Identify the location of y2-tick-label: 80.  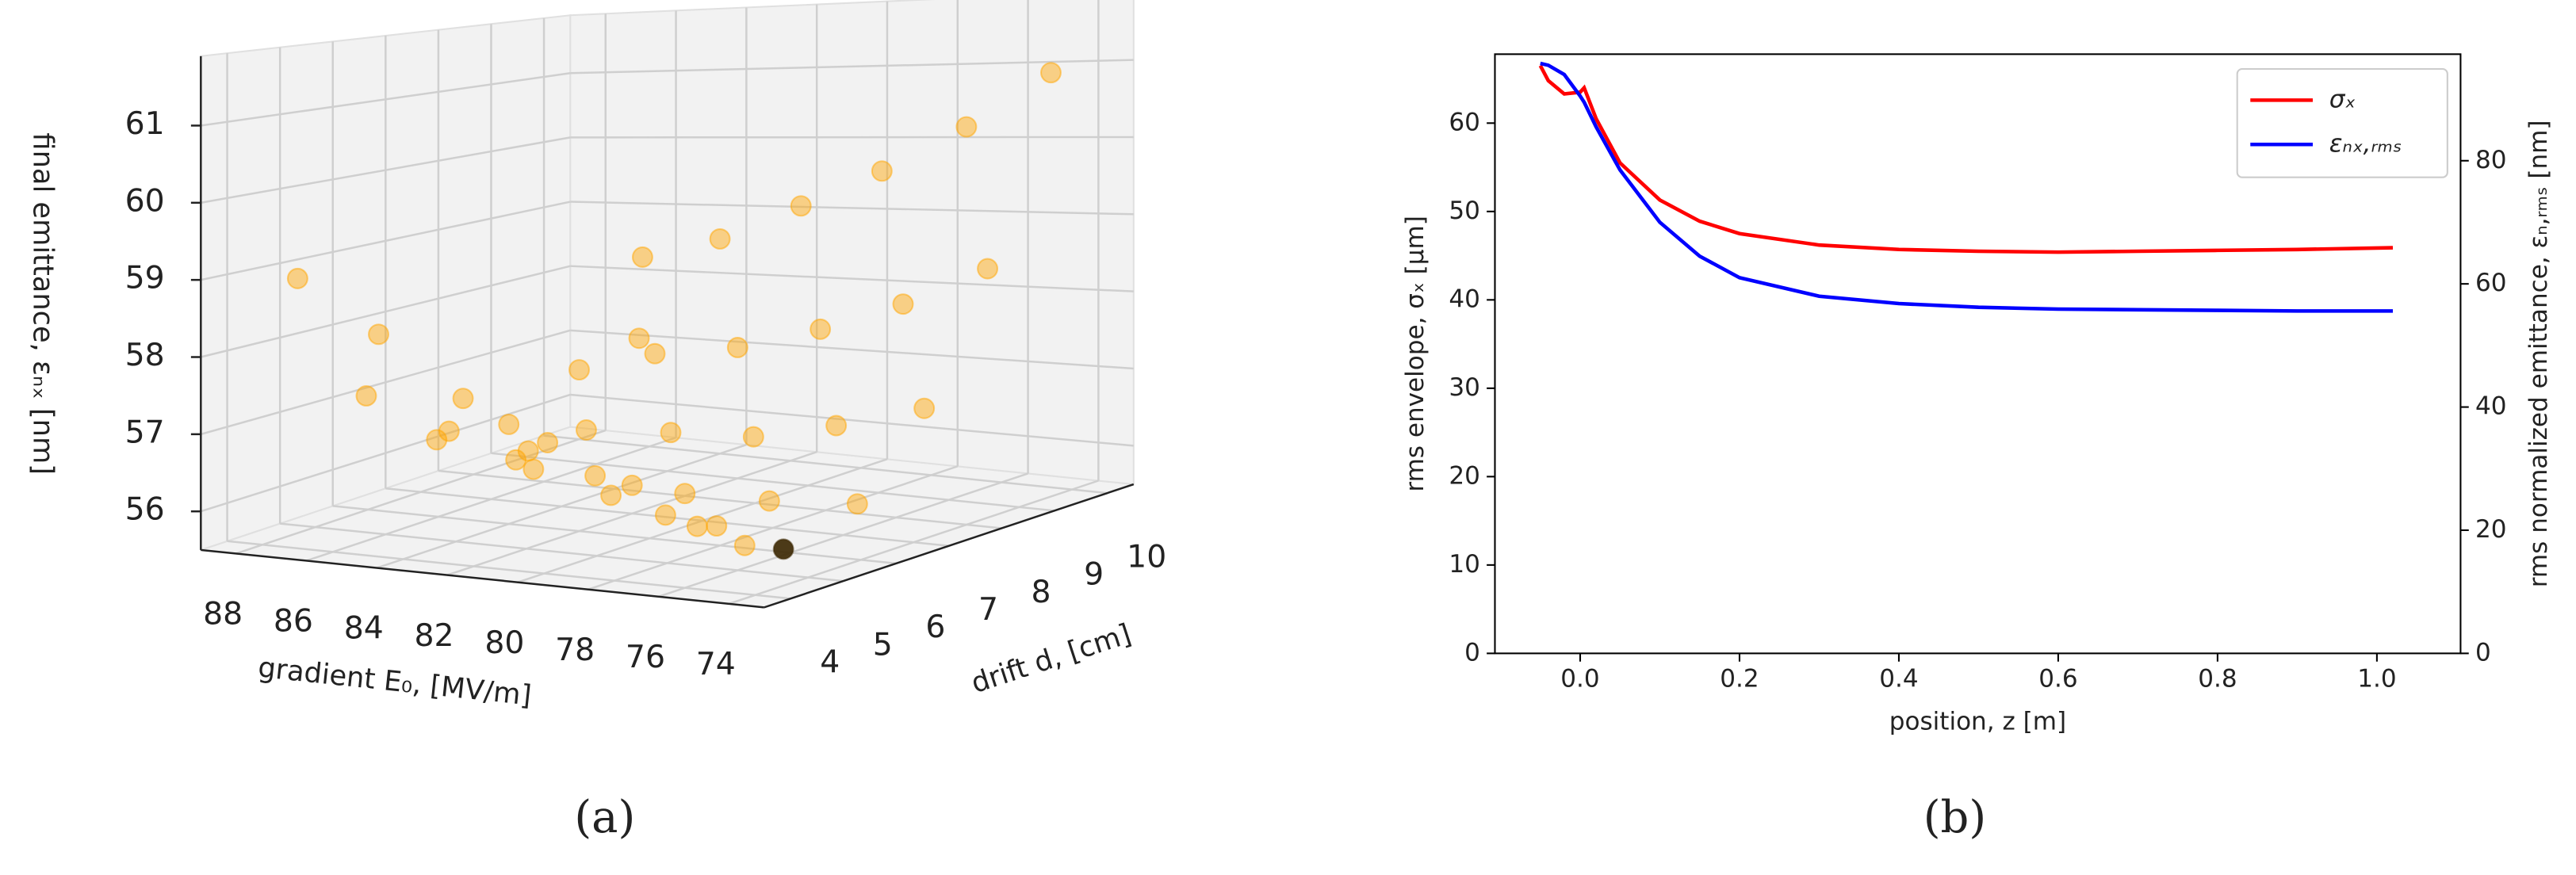
(2491, 160).